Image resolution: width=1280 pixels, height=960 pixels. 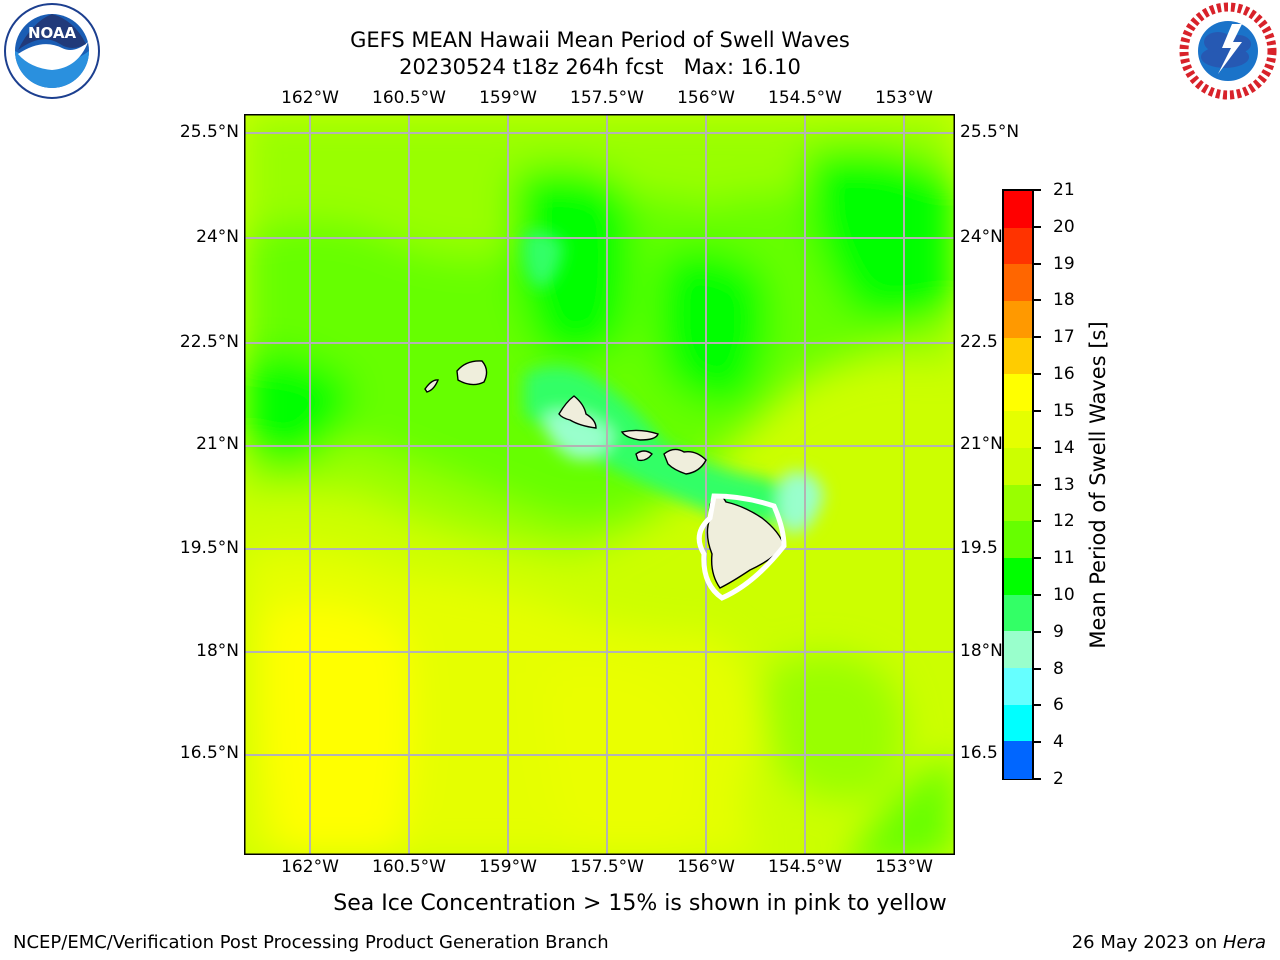 I want to click on molokai-island, so click(x=639, y=435).